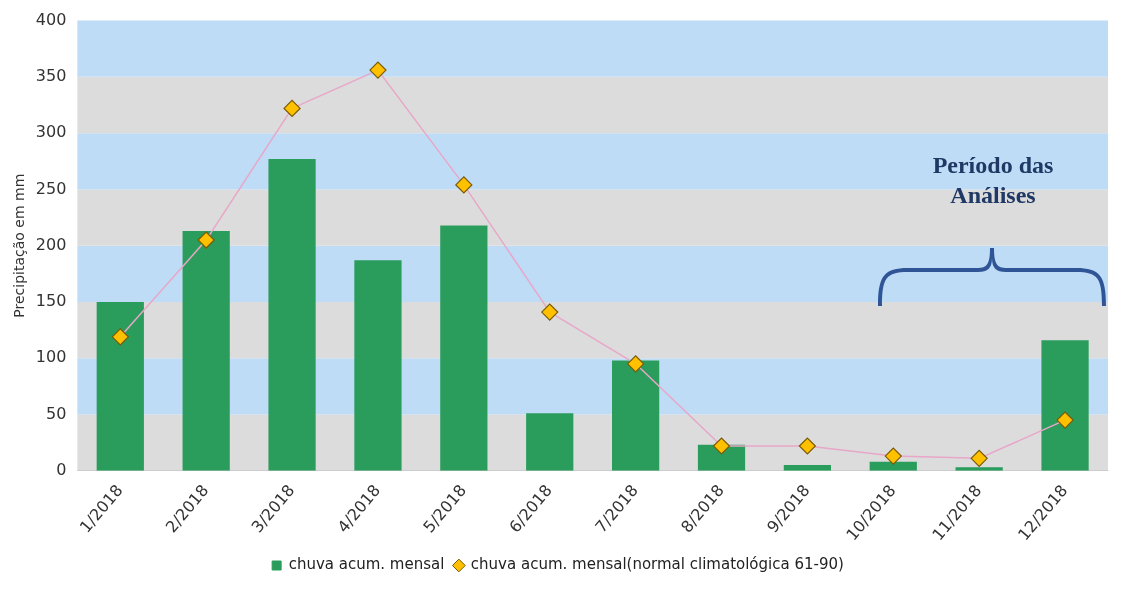 Image resolution: width=1134 pixels, height=597 pixels. Describe the element at coordinates (51, 76) in the screenshot. I see `y-tick-label: 350` at that location.